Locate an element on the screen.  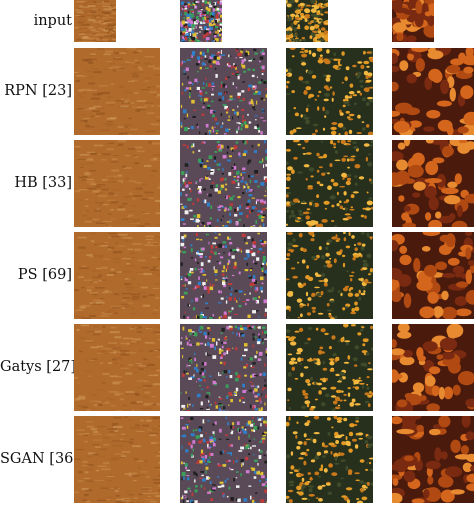
result-orange-on-green-texture is located at coordinates (329, 459).